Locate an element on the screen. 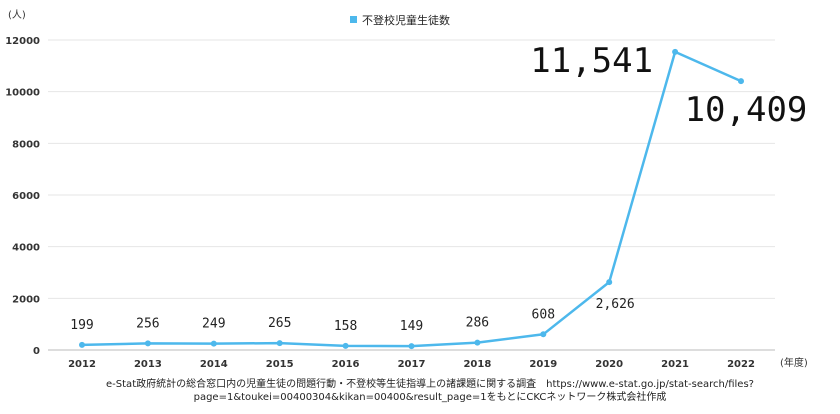 This screenshot has width=840, height=414. x-tick-label: 2022 is located at coordinates (741, 364).